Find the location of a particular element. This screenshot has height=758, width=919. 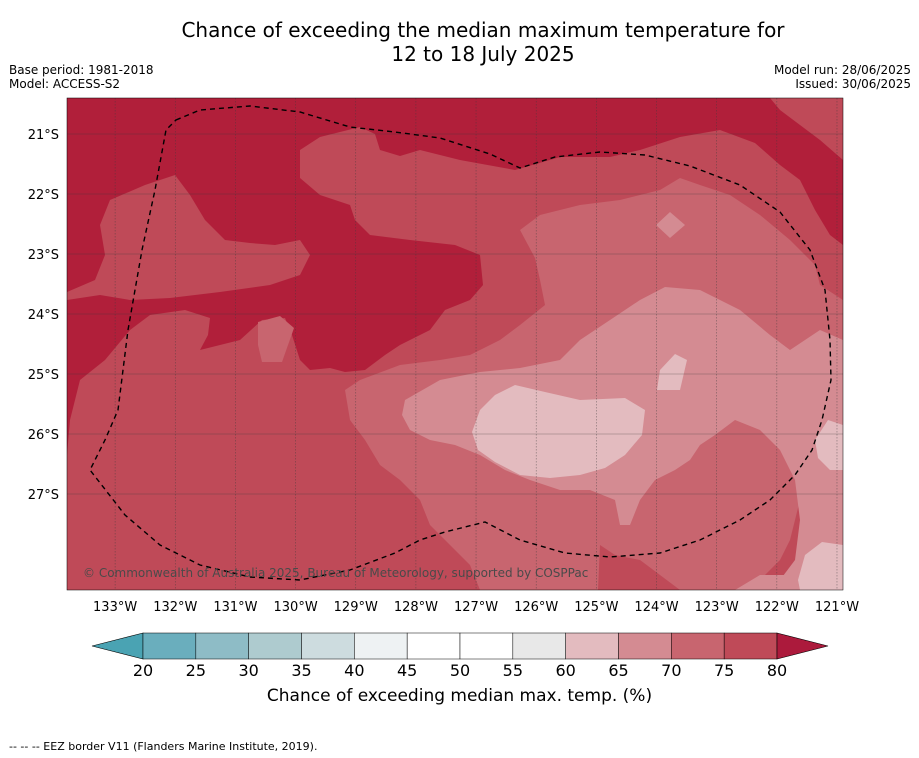

band-60-65-se is located at coordinates (829, 445).